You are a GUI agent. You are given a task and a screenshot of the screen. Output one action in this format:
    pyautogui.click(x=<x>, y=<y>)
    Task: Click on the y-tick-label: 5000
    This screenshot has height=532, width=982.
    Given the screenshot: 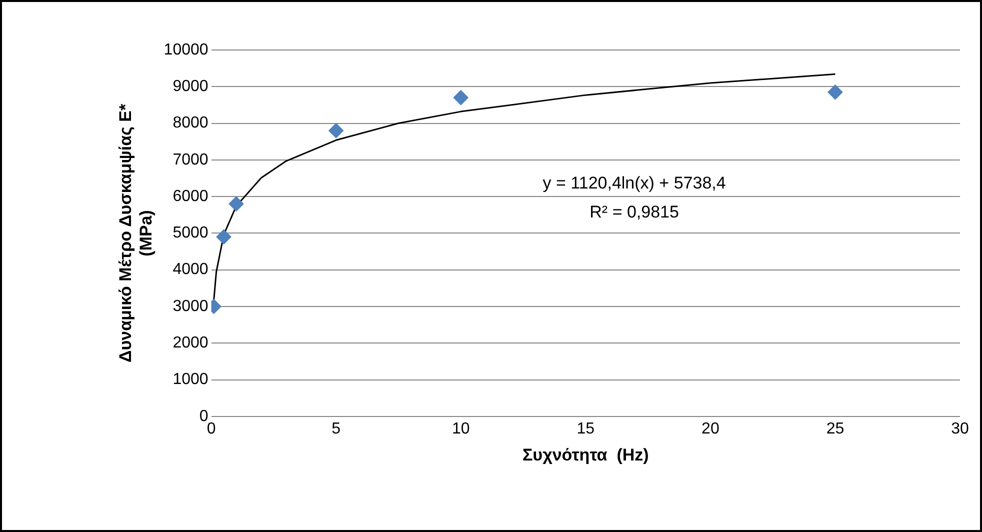 What is the action you would take?
    pyautogui.click(x=190, y=233)
    